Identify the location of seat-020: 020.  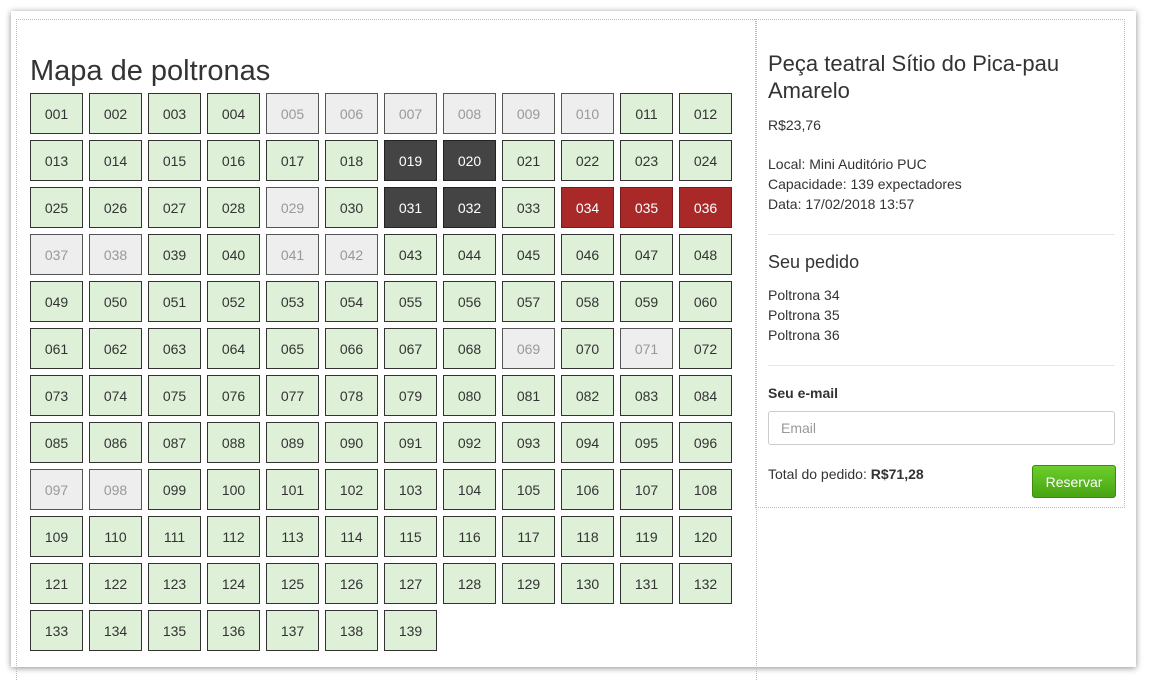
(469, 160).